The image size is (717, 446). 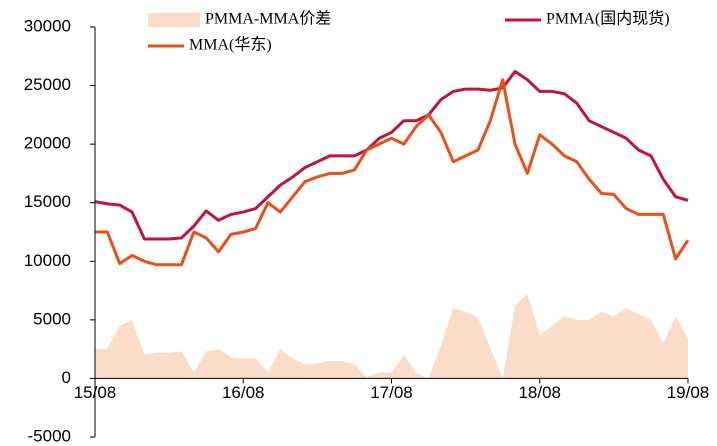 What do you see at coordinates (688, 392) in the screenshot?
I see `x-tick-label: 19/08` at bounding box center [688, 392].